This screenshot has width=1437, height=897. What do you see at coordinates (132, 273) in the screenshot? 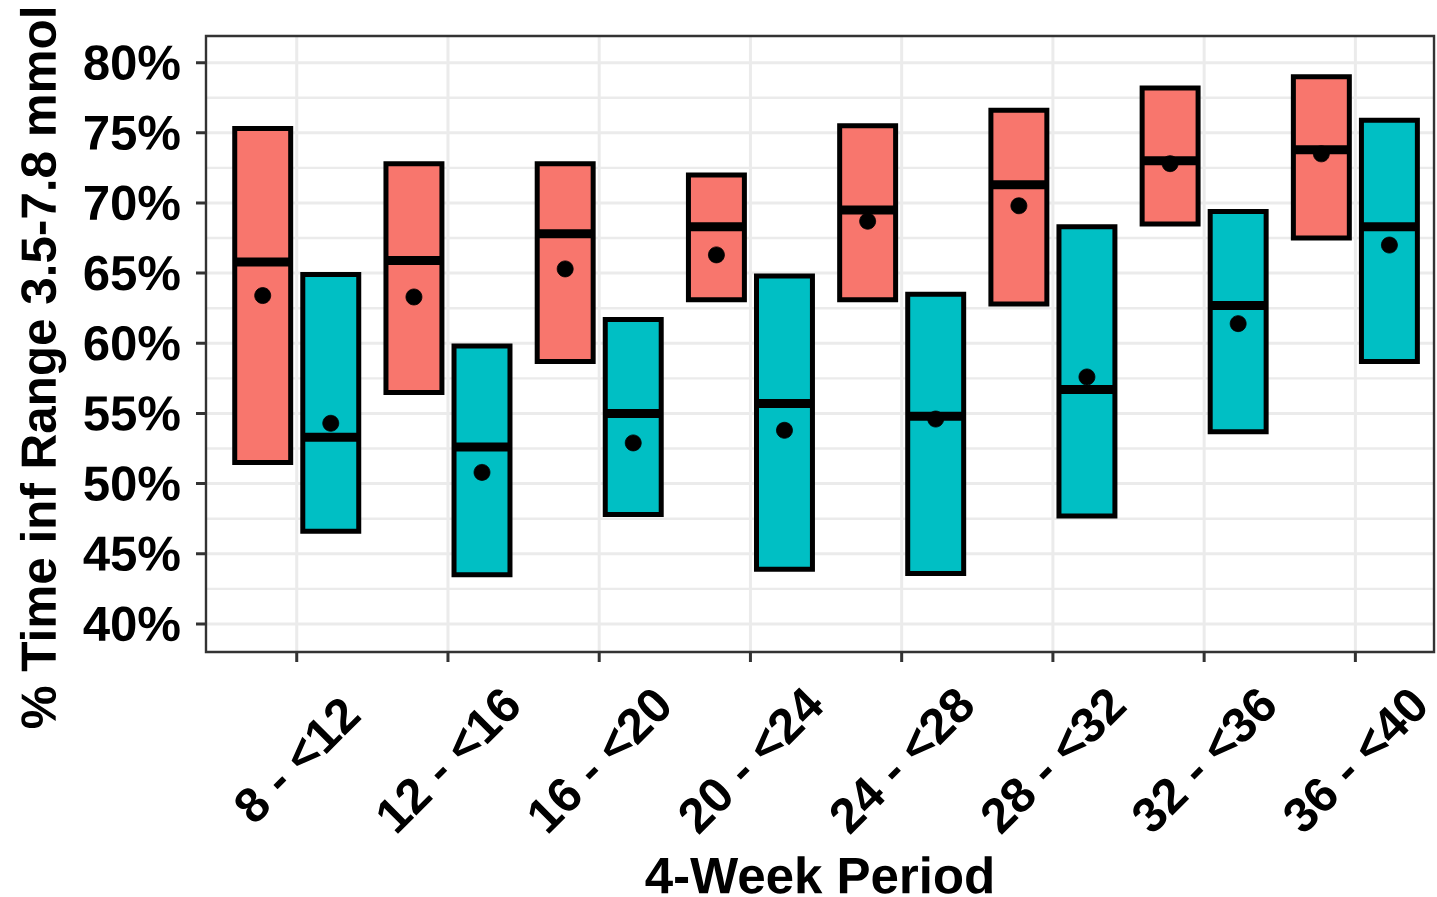
I see `y-tick-label: 65%` at bounding box center [132, 273].